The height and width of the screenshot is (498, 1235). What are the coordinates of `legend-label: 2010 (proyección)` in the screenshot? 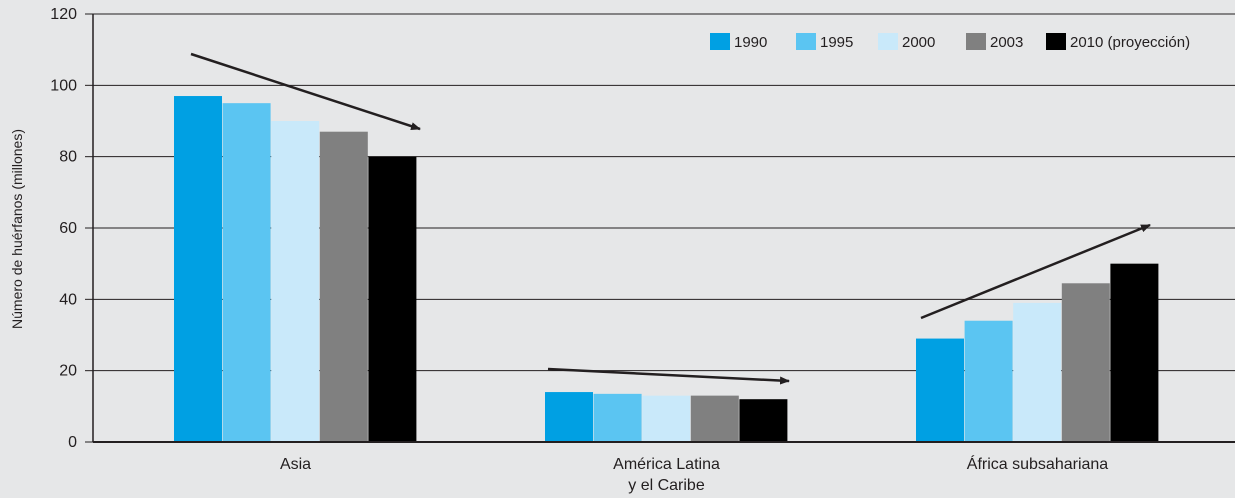 It's located at (1130, 42).